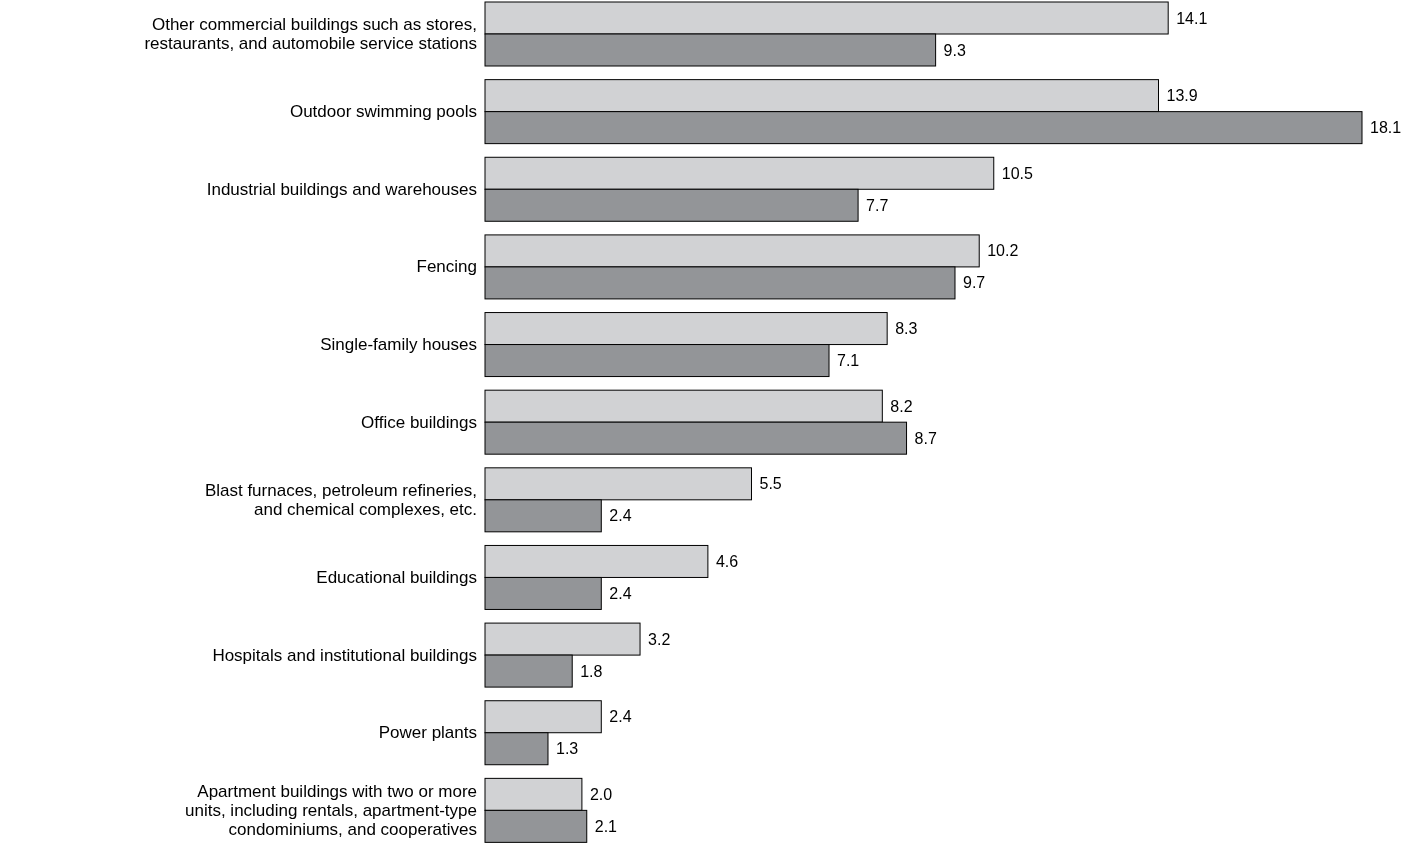 The height and width of the screenshot is (858, 1409). I want to click on data-label: 3.2, so click(659, 639).